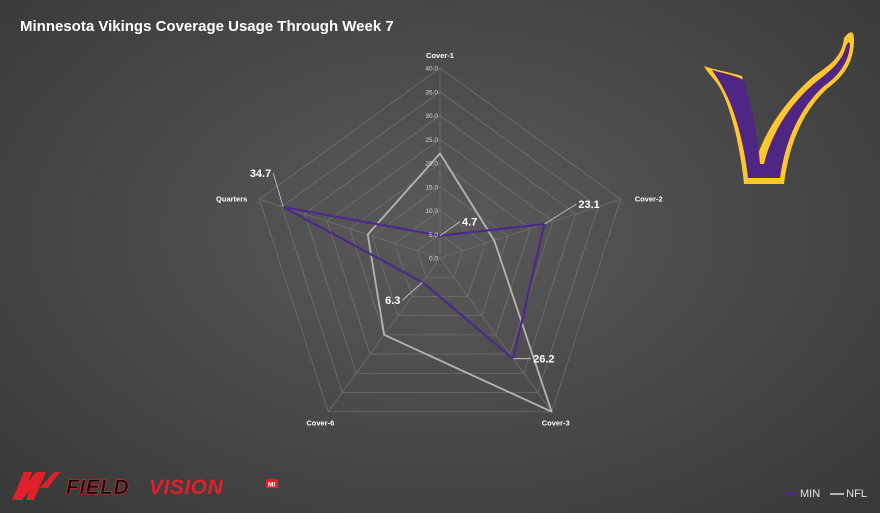 This screenshot has height=513, width=880. Describe the element at coordinates (433, 259) in the screenshot. I see `tick-label-0: 0.0` at that location.